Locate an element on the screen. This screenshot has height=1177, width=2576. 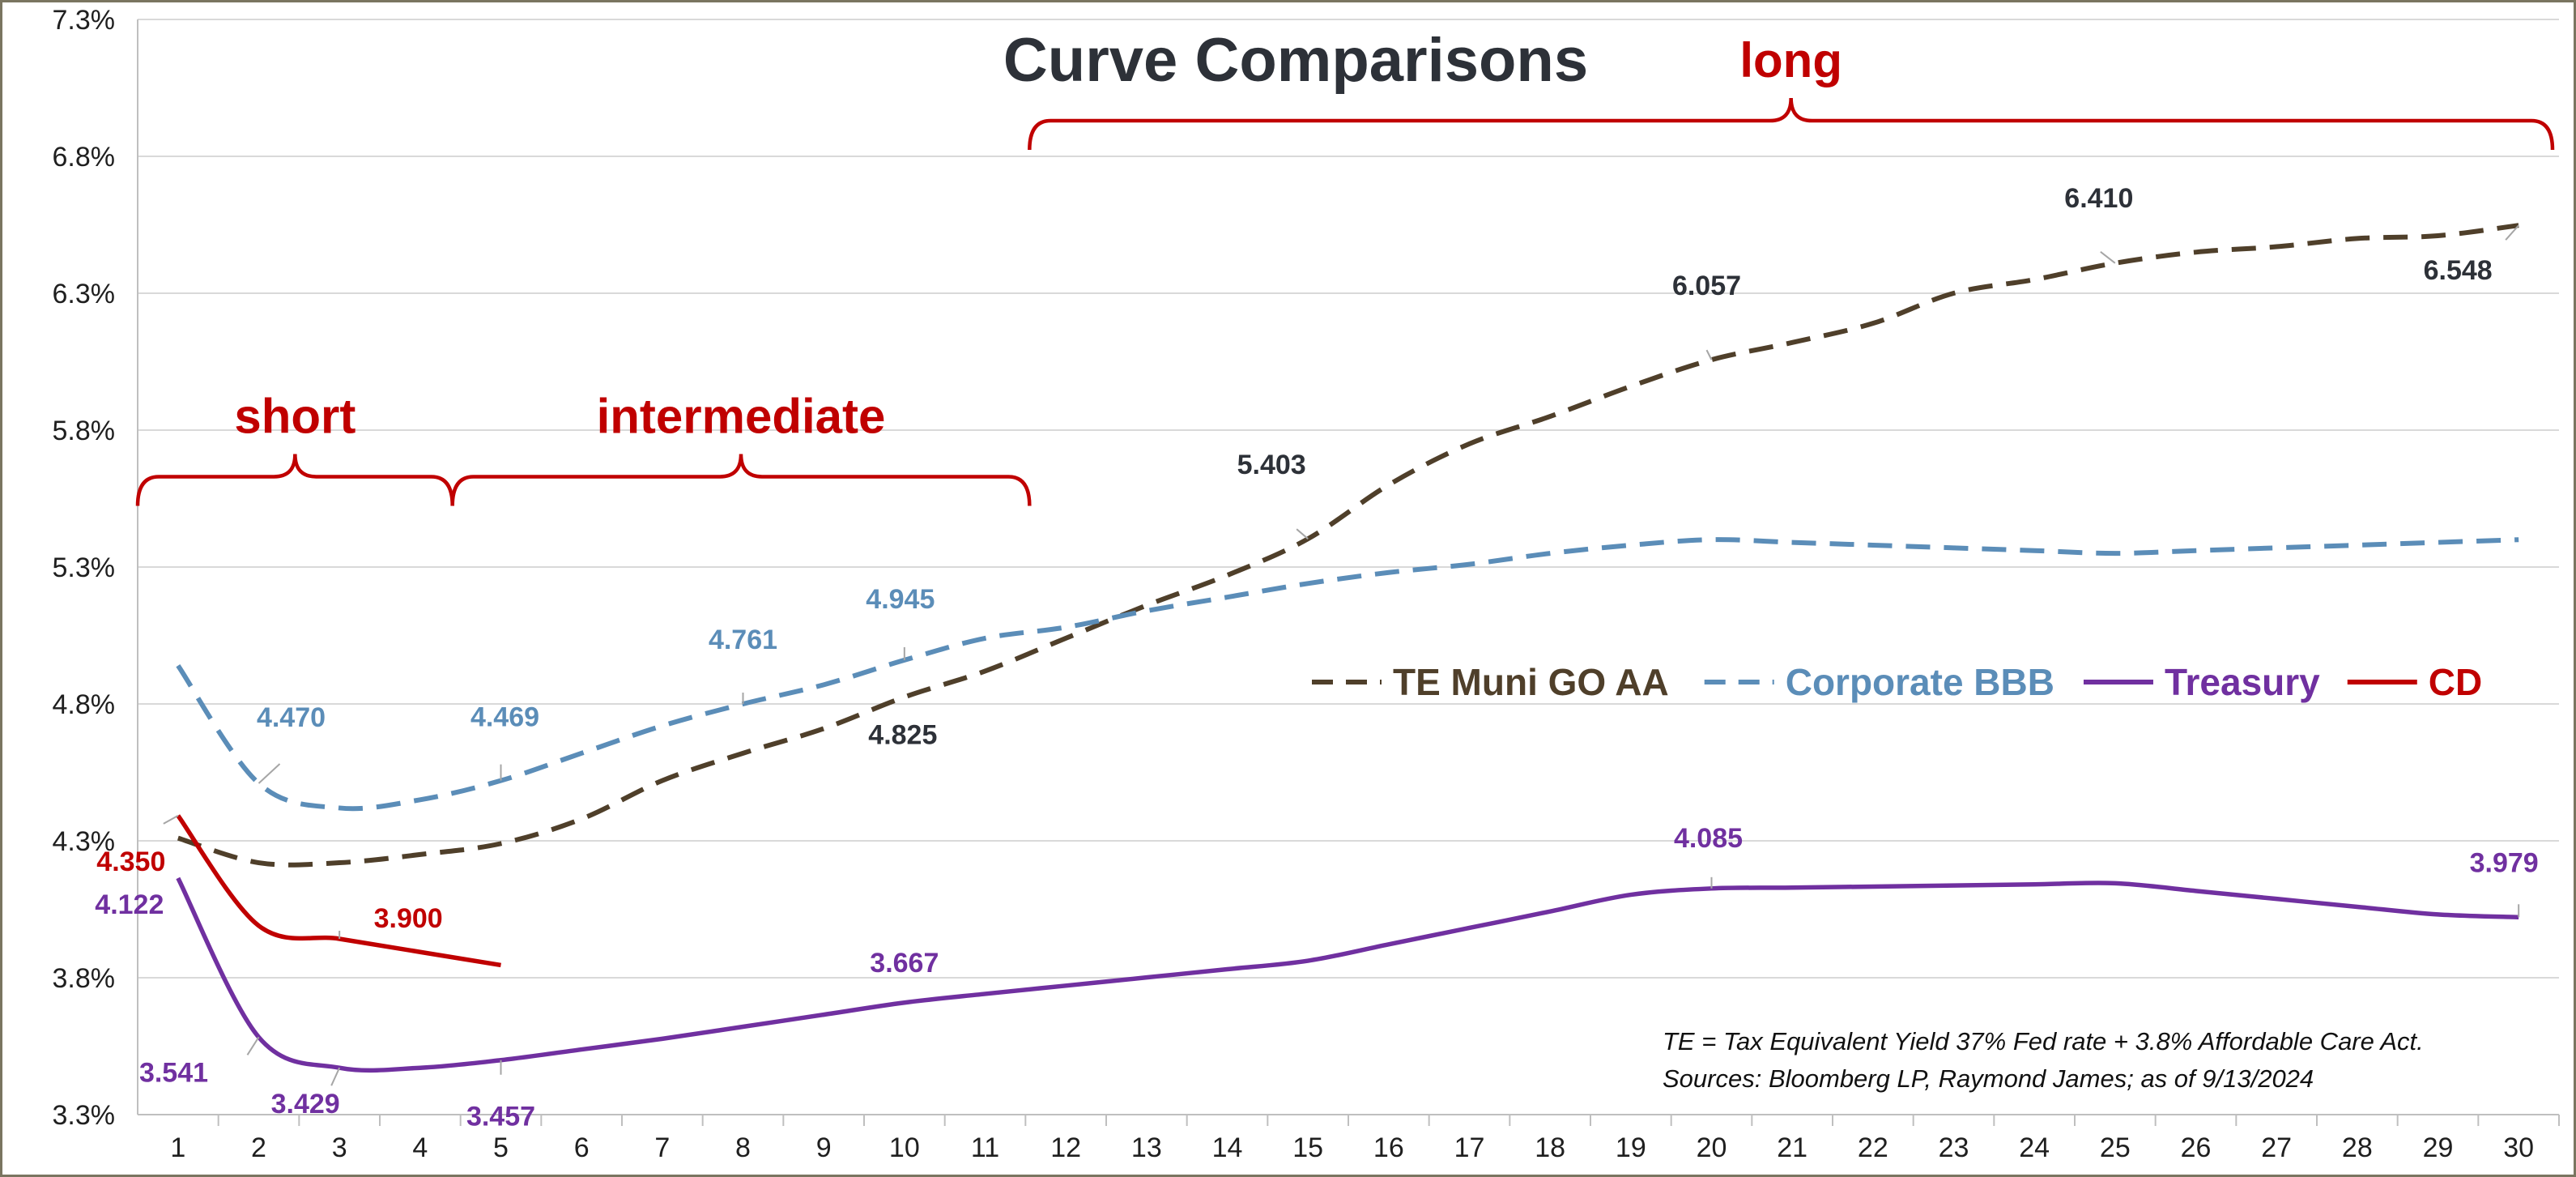
data-label-corporate-bbb: 4.470 is located at coordinates (291, 717).